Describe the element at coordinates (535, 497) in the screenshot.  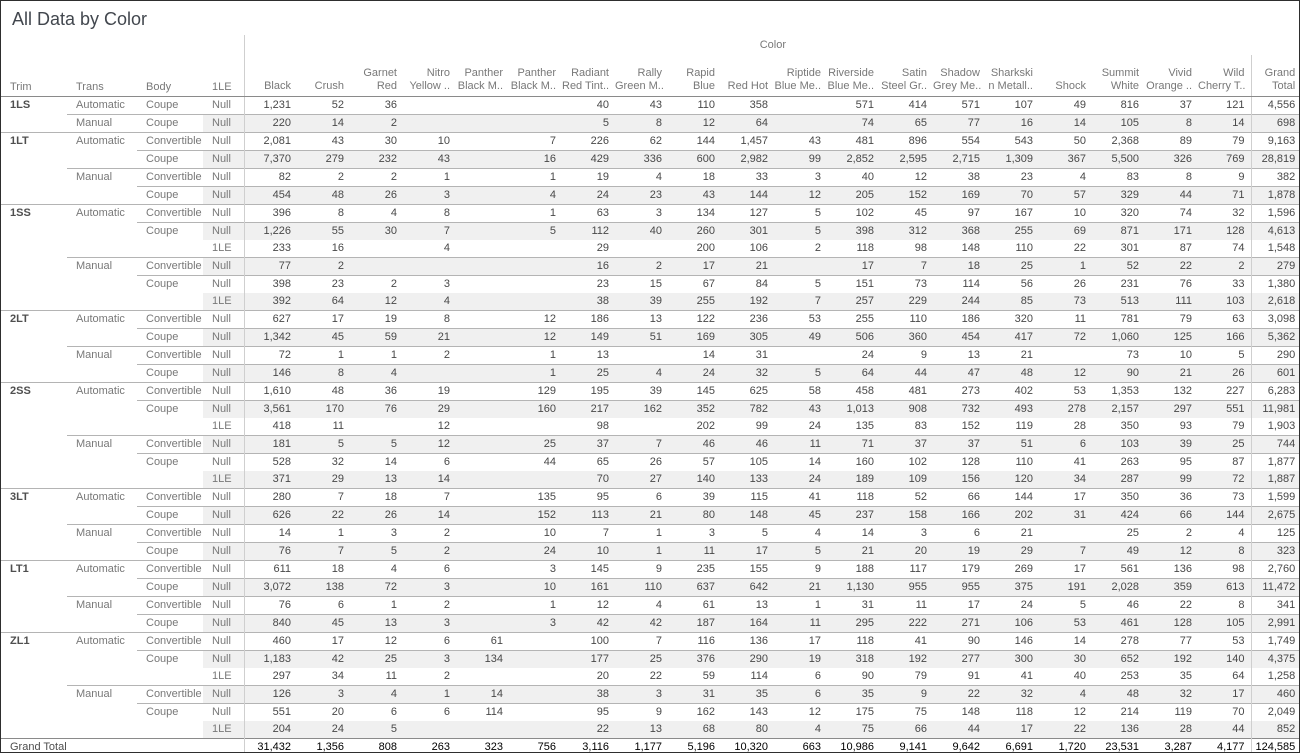
I see `value-cell: 135` at that location.